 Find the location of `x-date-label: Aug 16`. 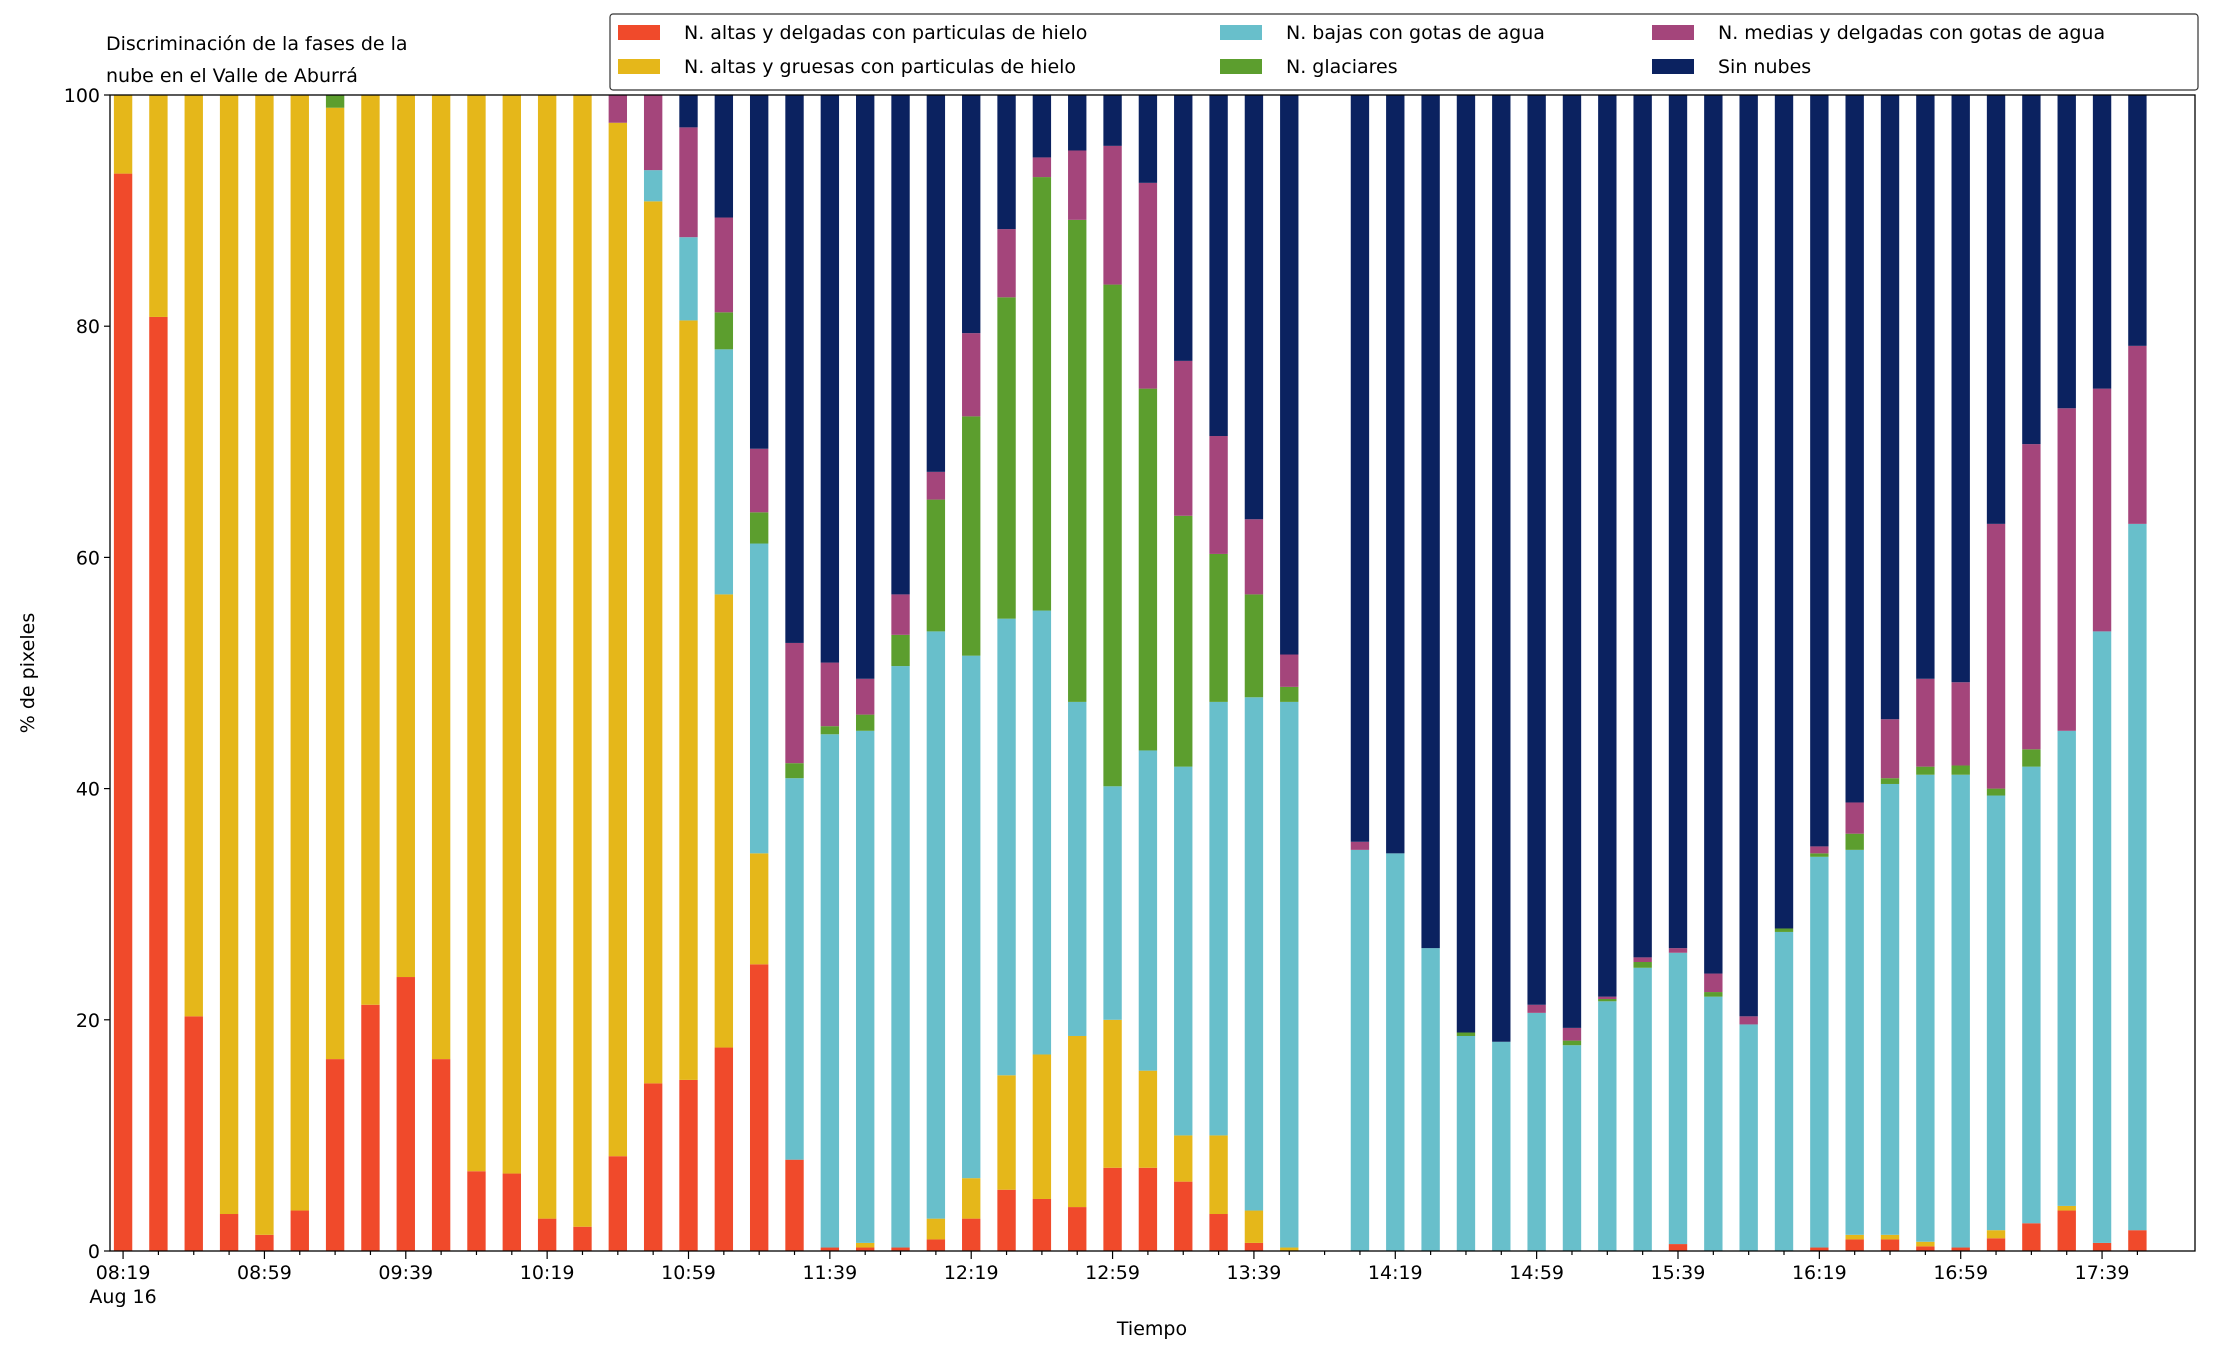

x-date-label: Aug 16 is located at coordinates (122, 1297).